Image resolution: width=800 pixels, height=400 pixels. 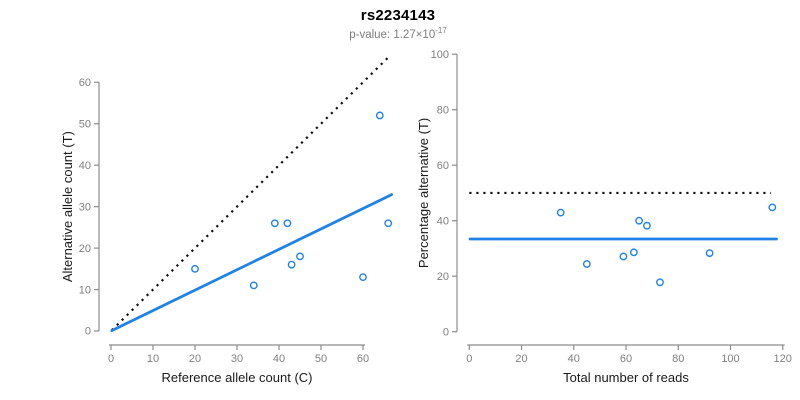 What do you see at coordinates (153, 359) in the screenshot?
I see `x-tick-label: 10` at bounding box center [153, 359].